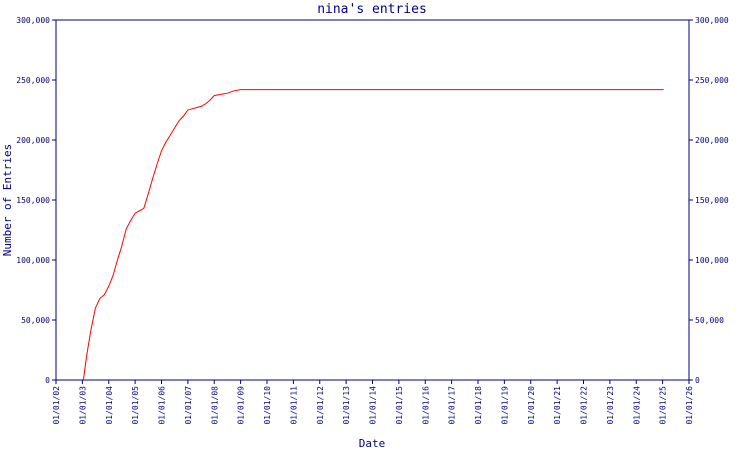 The width and height of the screenshot is (750, 450). Describe the element at coordinates (709, 320) in the screenshot. I see `y-tick-label-right: 50,000` at that location.